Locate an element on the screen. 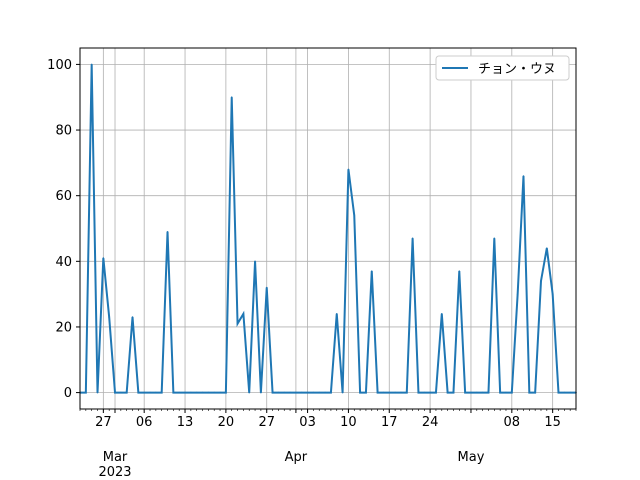  x-tick-label: 03 is located at coordinates (307, 422).